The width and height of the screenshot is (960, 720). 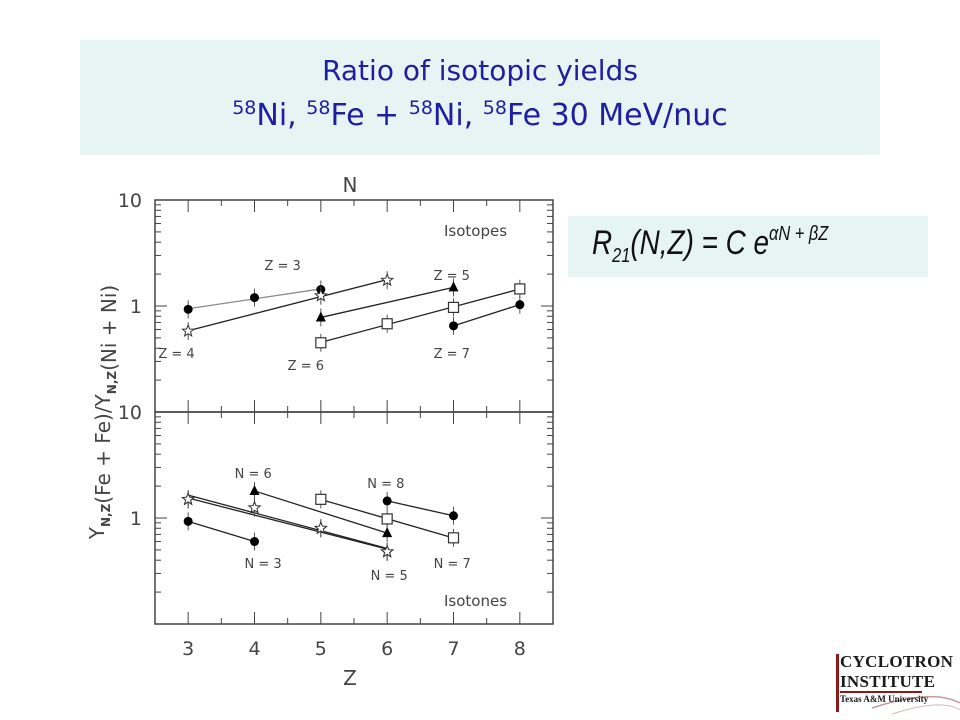 What do you see at coordinates (350, 678) in the screenshot?
I see `x-axis-label: Z` at bounding box center [350, 678].